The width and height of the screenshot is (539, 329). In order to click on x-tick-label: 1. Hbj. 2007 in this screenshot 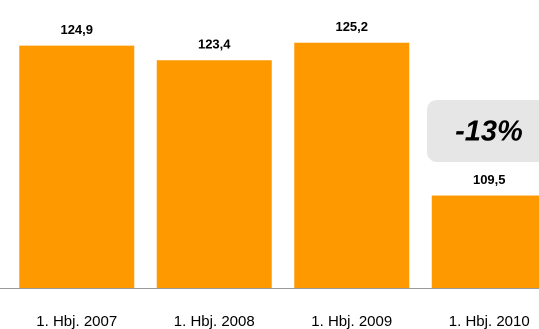, I will do `click(76, 321)`.